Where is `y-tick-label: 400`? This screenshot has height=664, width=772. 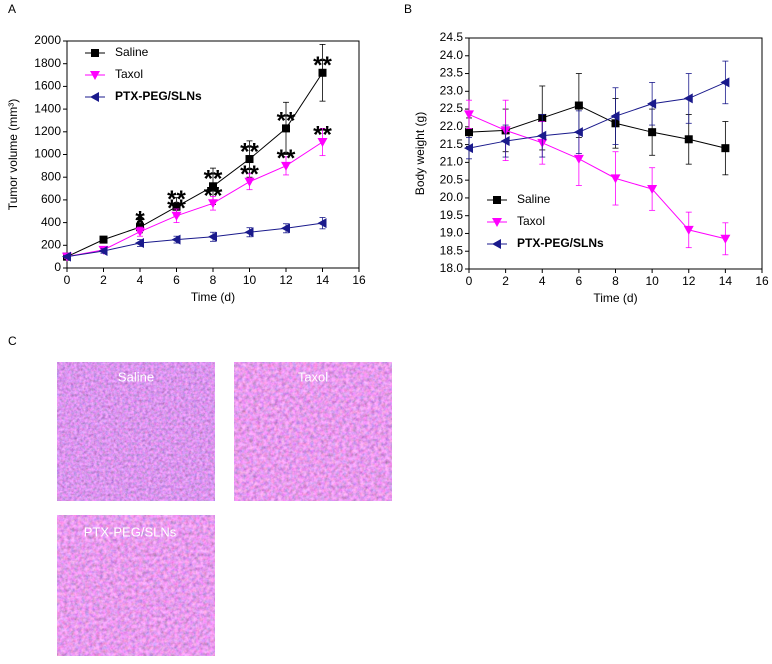
y-tick-label: 400 is located at coordinates (51, 222).